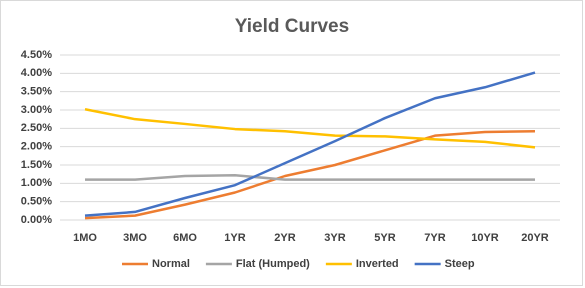 Image resolution: width=585 pixels, height=288 pixels. I want to click on y-tick-label: 1.50%, so click(36, 165).